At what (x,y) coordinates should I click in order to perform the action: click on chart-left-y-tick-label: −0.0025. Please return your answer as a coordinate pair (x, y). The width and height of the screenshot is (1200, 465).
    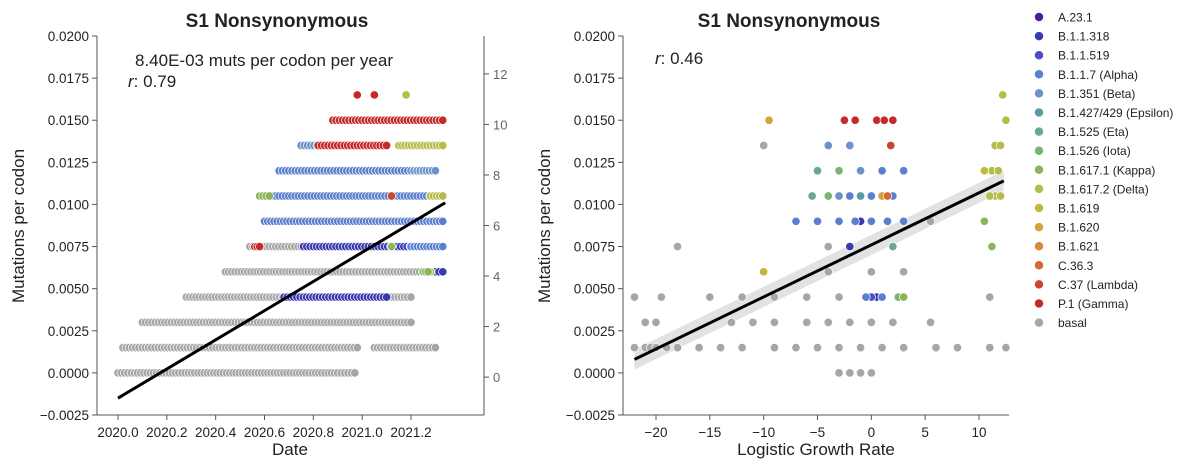
    Looking at the image, I should click on (64, 415).